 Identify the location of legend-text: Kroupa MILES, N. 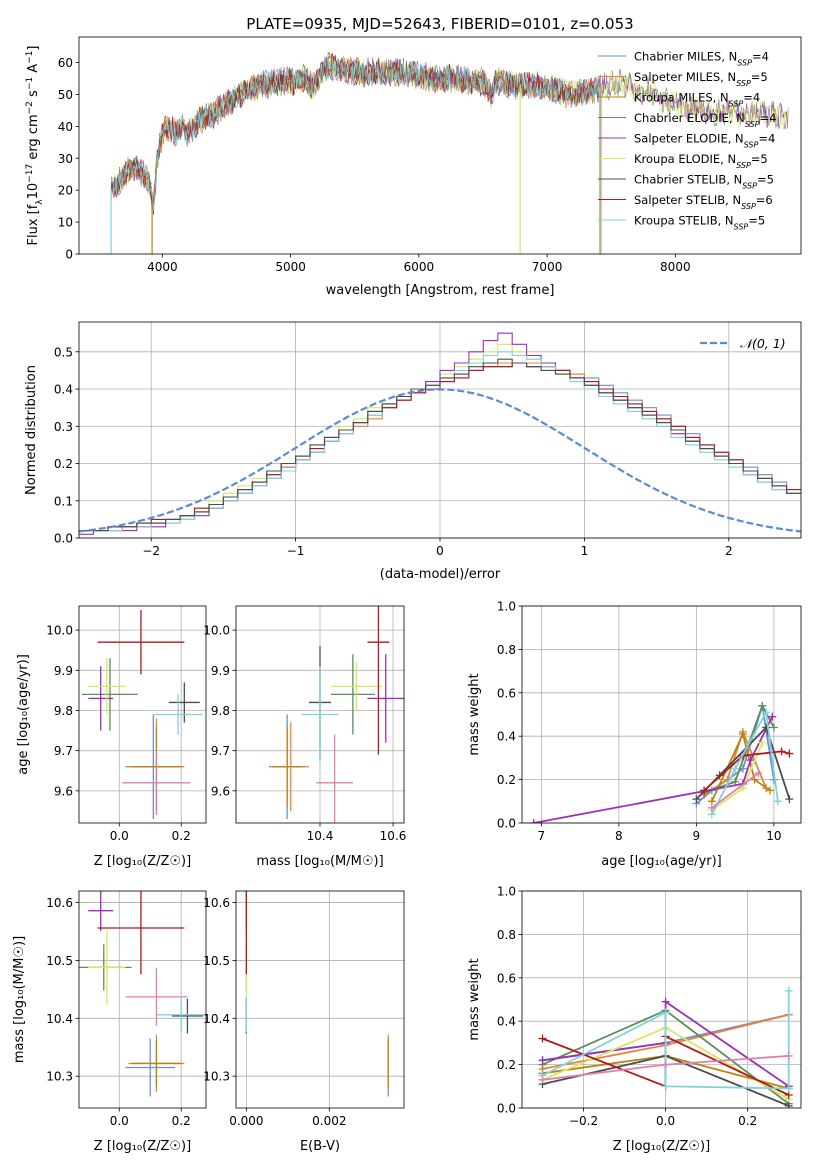
(681, 98).